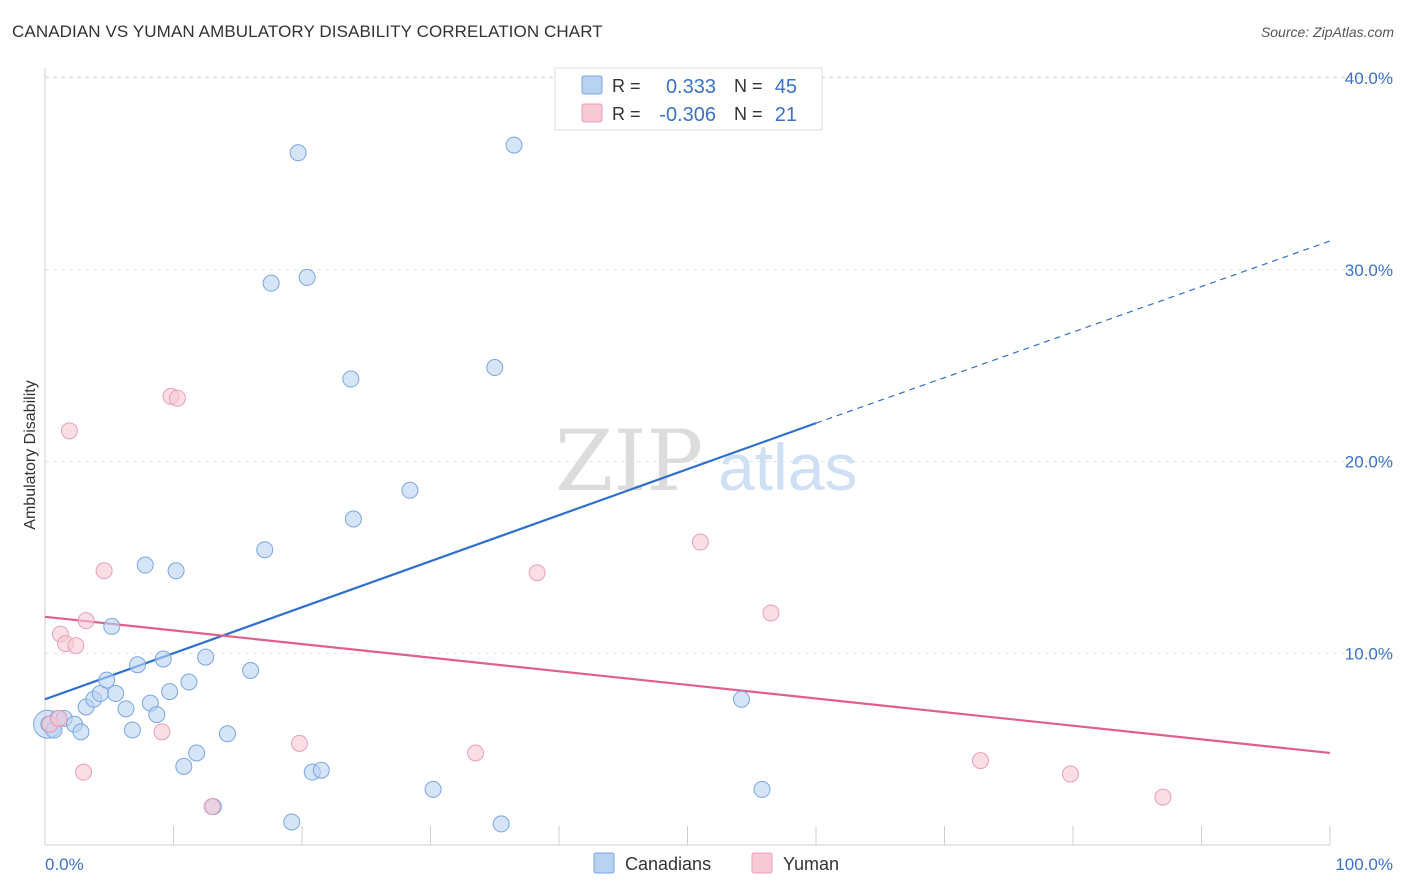 Image resolution: width=1406 pixels, height=892 pixels. Describe the element at coordinates (1364, 864) in the screenshot. I see `x-tick-label-max: 100.0%` at that location.